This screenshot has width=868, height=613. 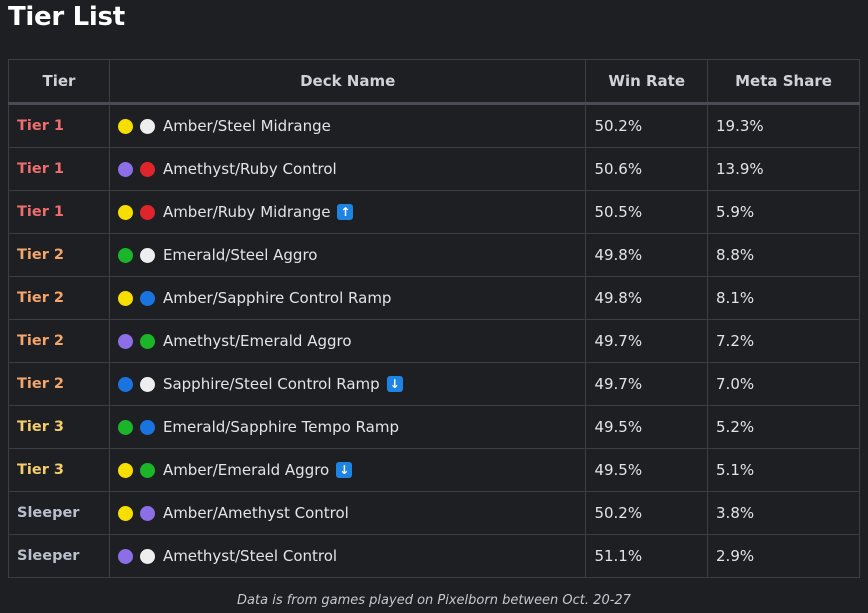 I want to click on deck-cell: Amber/Steel Midrange, so click(x=347, y=125).